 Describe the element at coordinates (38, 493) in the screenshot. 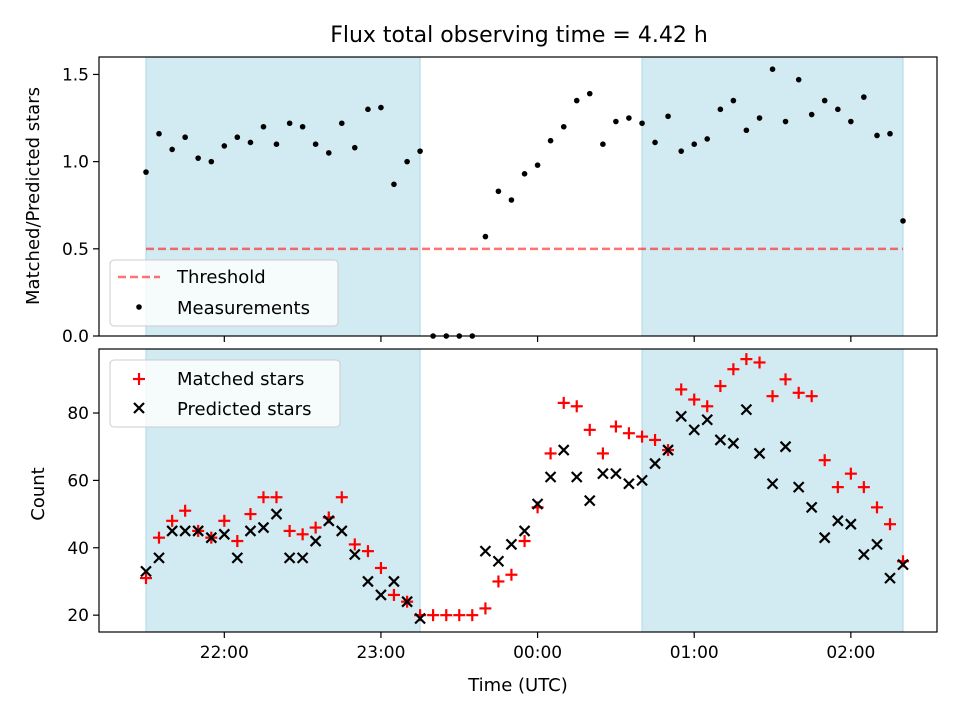

I see `counts-y-axis-label: Count` at that location.